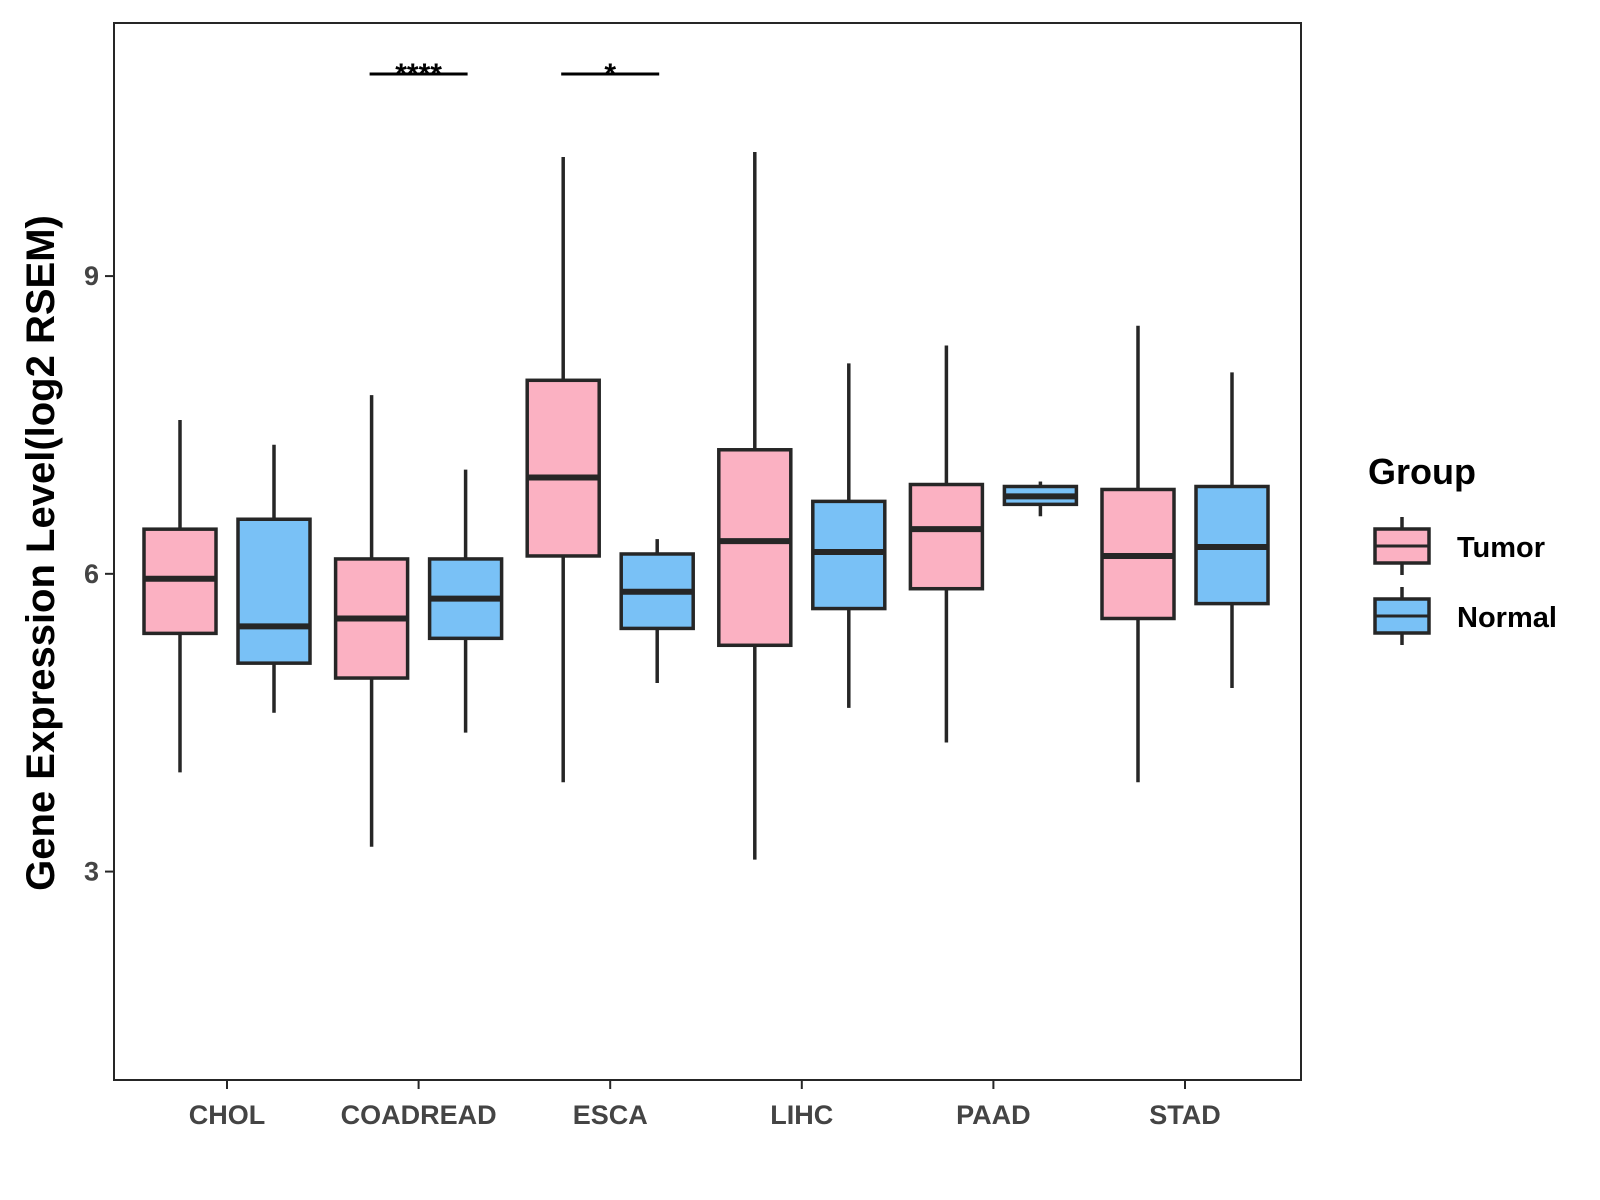 This screenshot has width=1600, height=1200. Describe the element at coordinates (91, 872) in the screenshot. I see `y-tick-label: 3` at that location.